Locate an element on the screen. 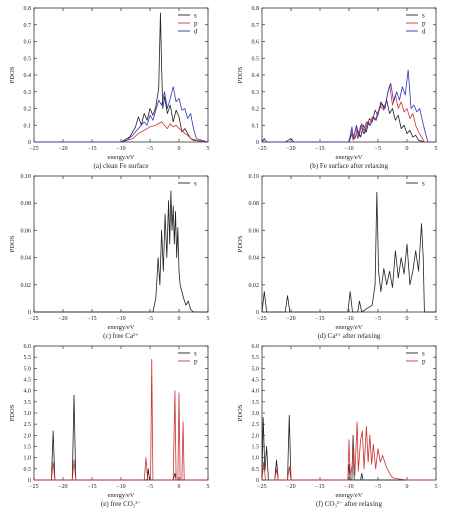 This screenshot has height=522, width=456. x-axis-label: energy/eV is located at coordinates (349, 327).